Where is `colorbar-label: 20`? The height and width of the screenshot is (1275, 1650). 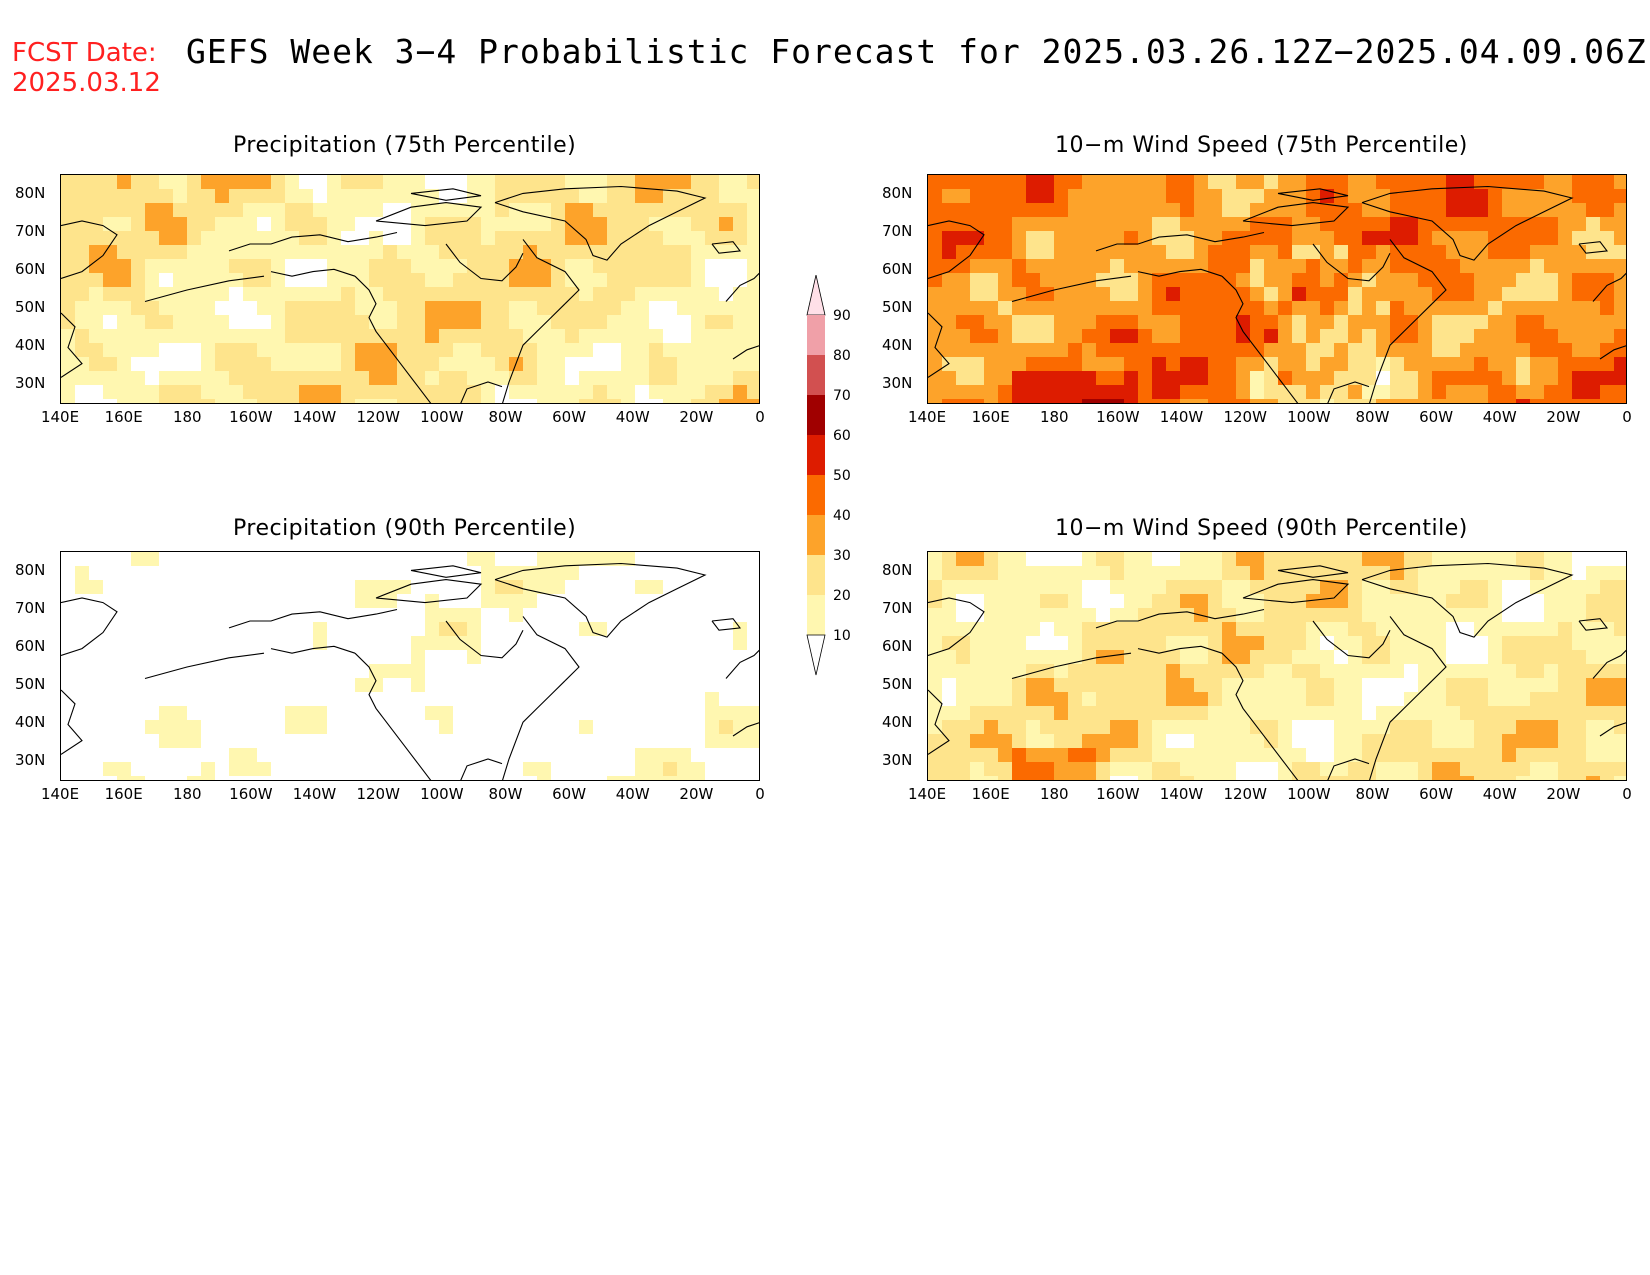 colorbar-label: 20 is located at coordinates (842, 596).